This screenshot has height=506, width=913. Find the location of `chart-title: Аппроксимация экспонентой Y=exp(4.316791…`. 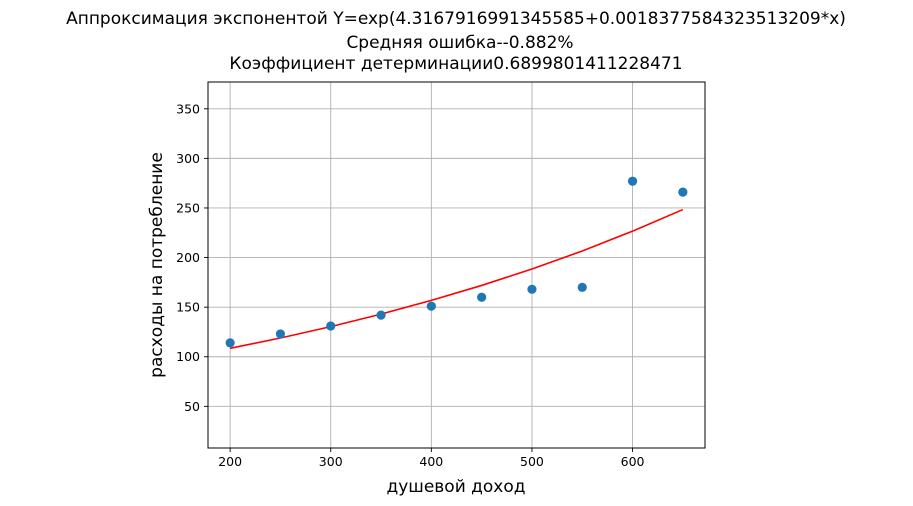

chart-title: Аппроксимация экспонентой Y=exp(4.316791… is located at coordinates (456, 41).